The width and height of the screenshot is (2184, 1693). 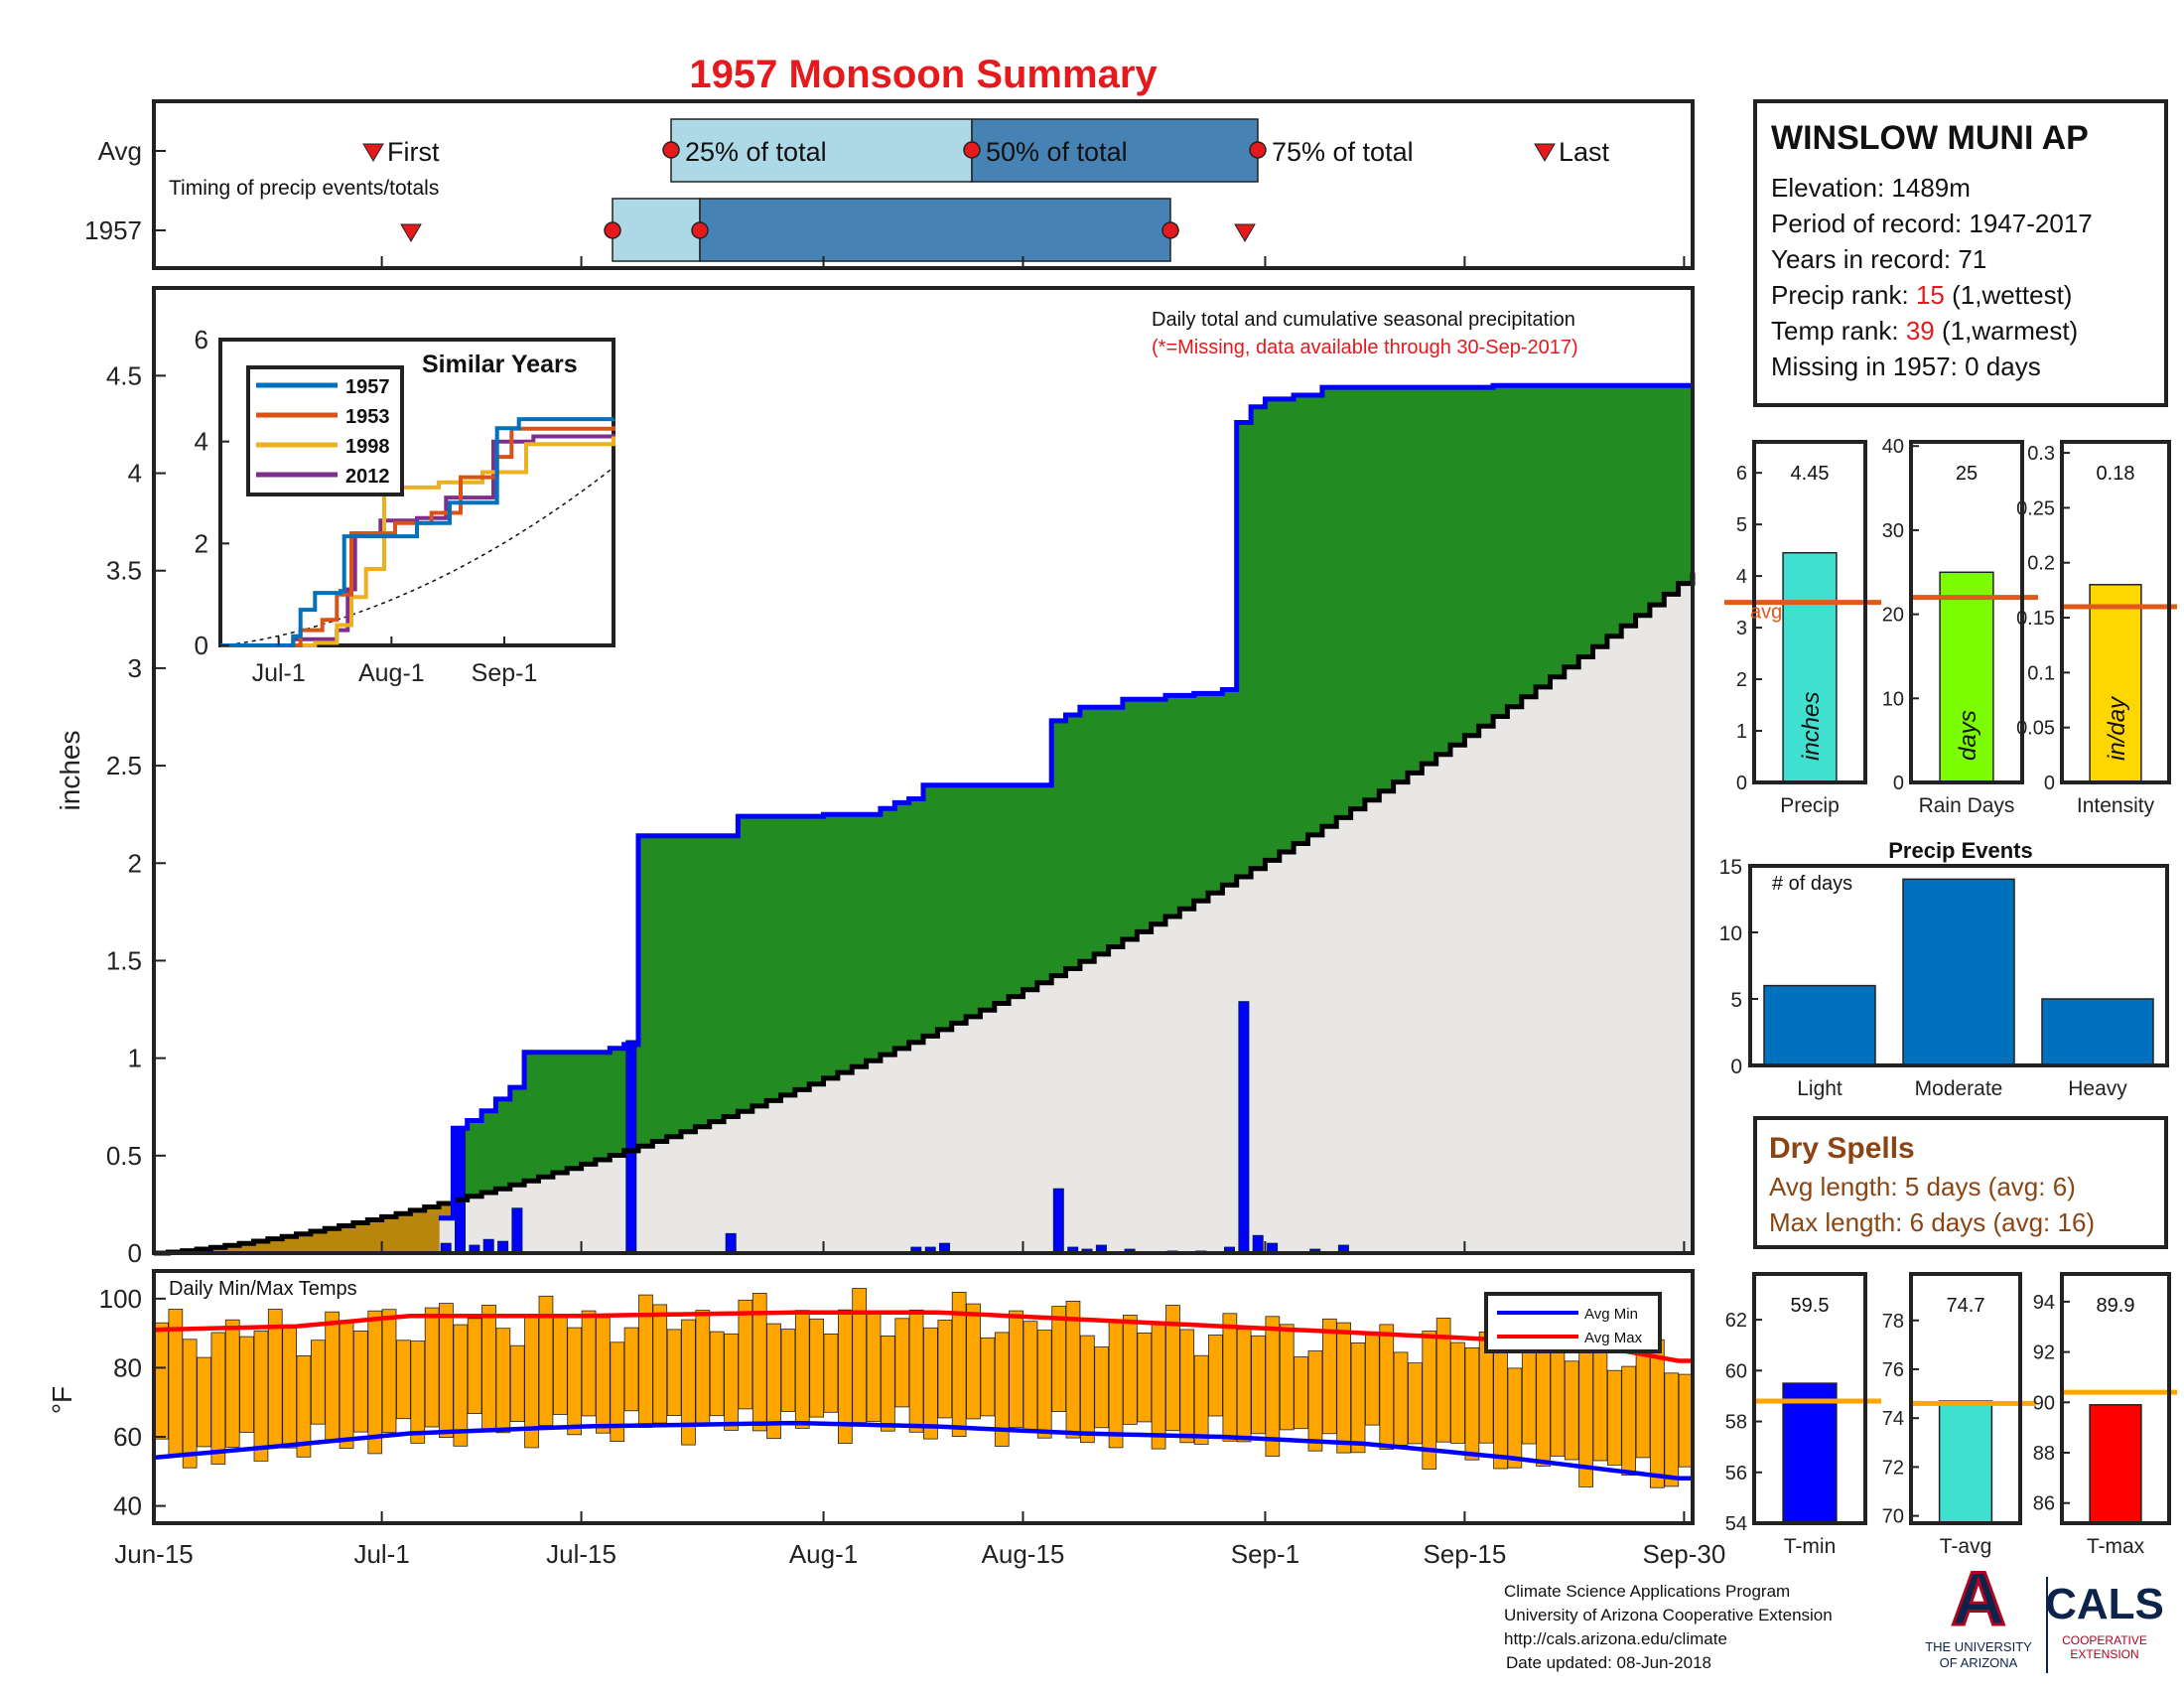 I want to click on dry-spells-frame, so click(x=1960, y=1182).